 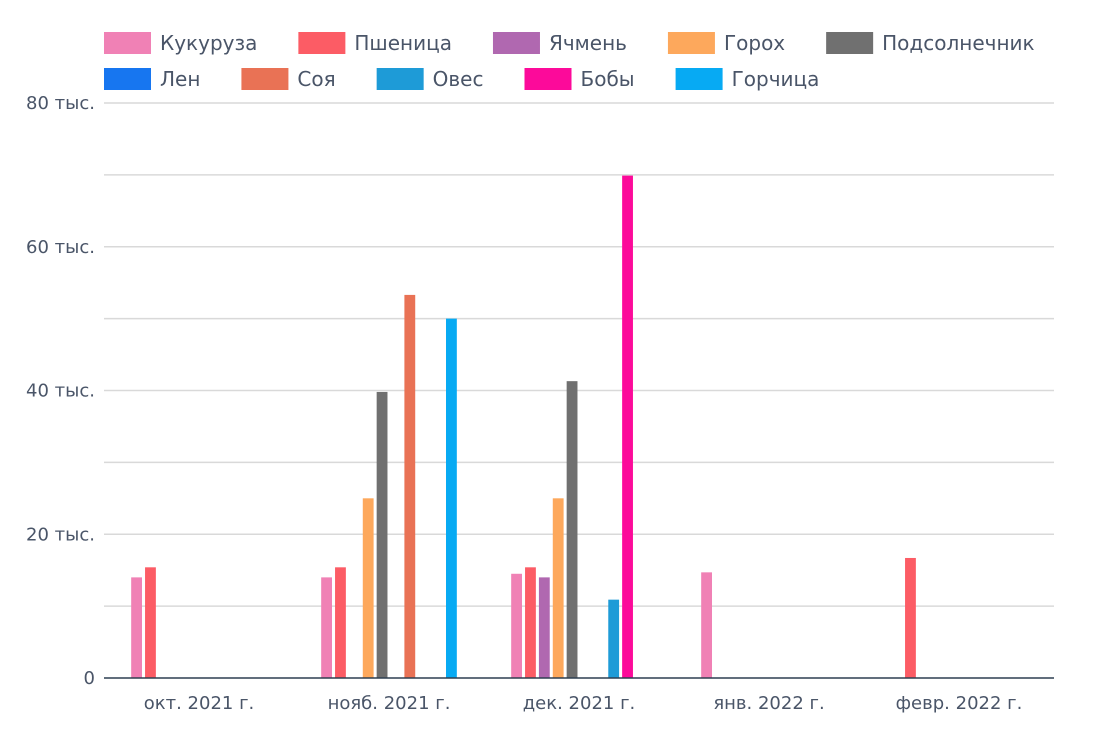 I want to click on legend-item: Бобы, so click(x=579, y=79).